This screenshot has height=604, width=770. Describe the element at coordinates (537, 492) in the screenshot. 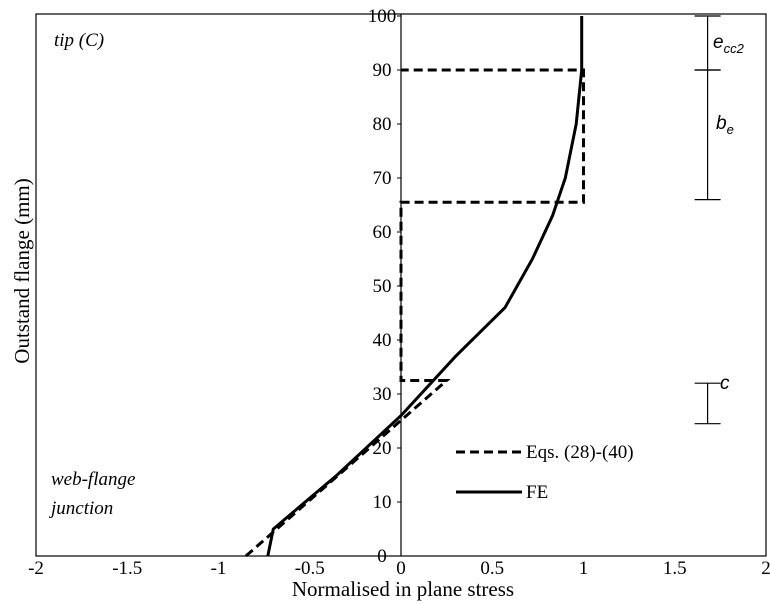

I see `legend-label-fe: FE` at that location.